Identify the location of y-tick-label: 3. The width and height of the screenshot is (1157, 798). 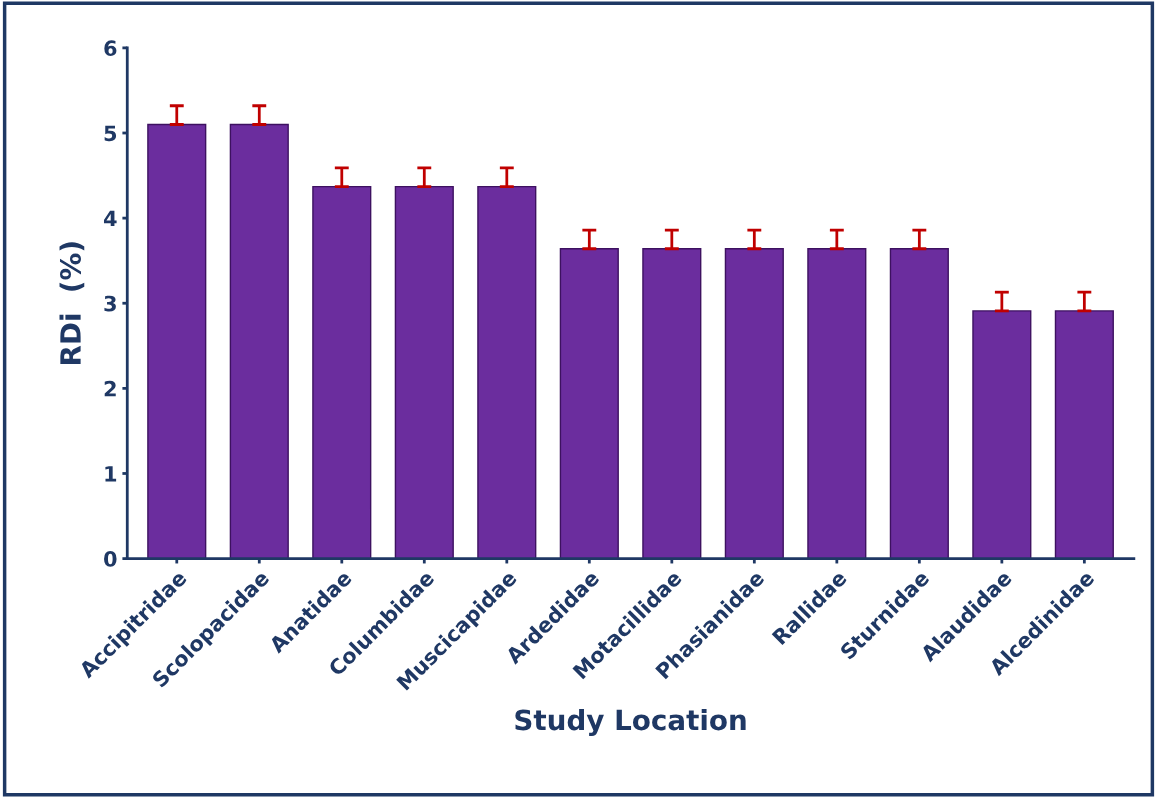
(110, 303).